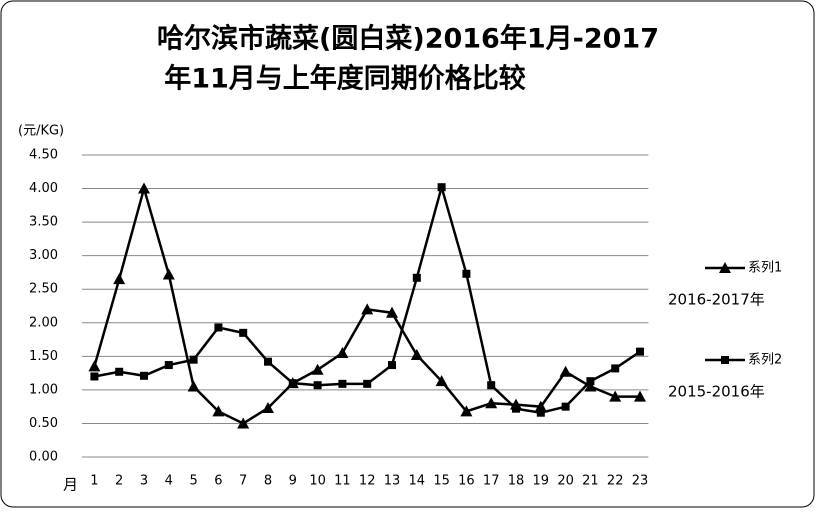 Image resolution: width=816 pixels, height=513 pixels. I want to click on x-tick-label: 21, so click(590, 481).